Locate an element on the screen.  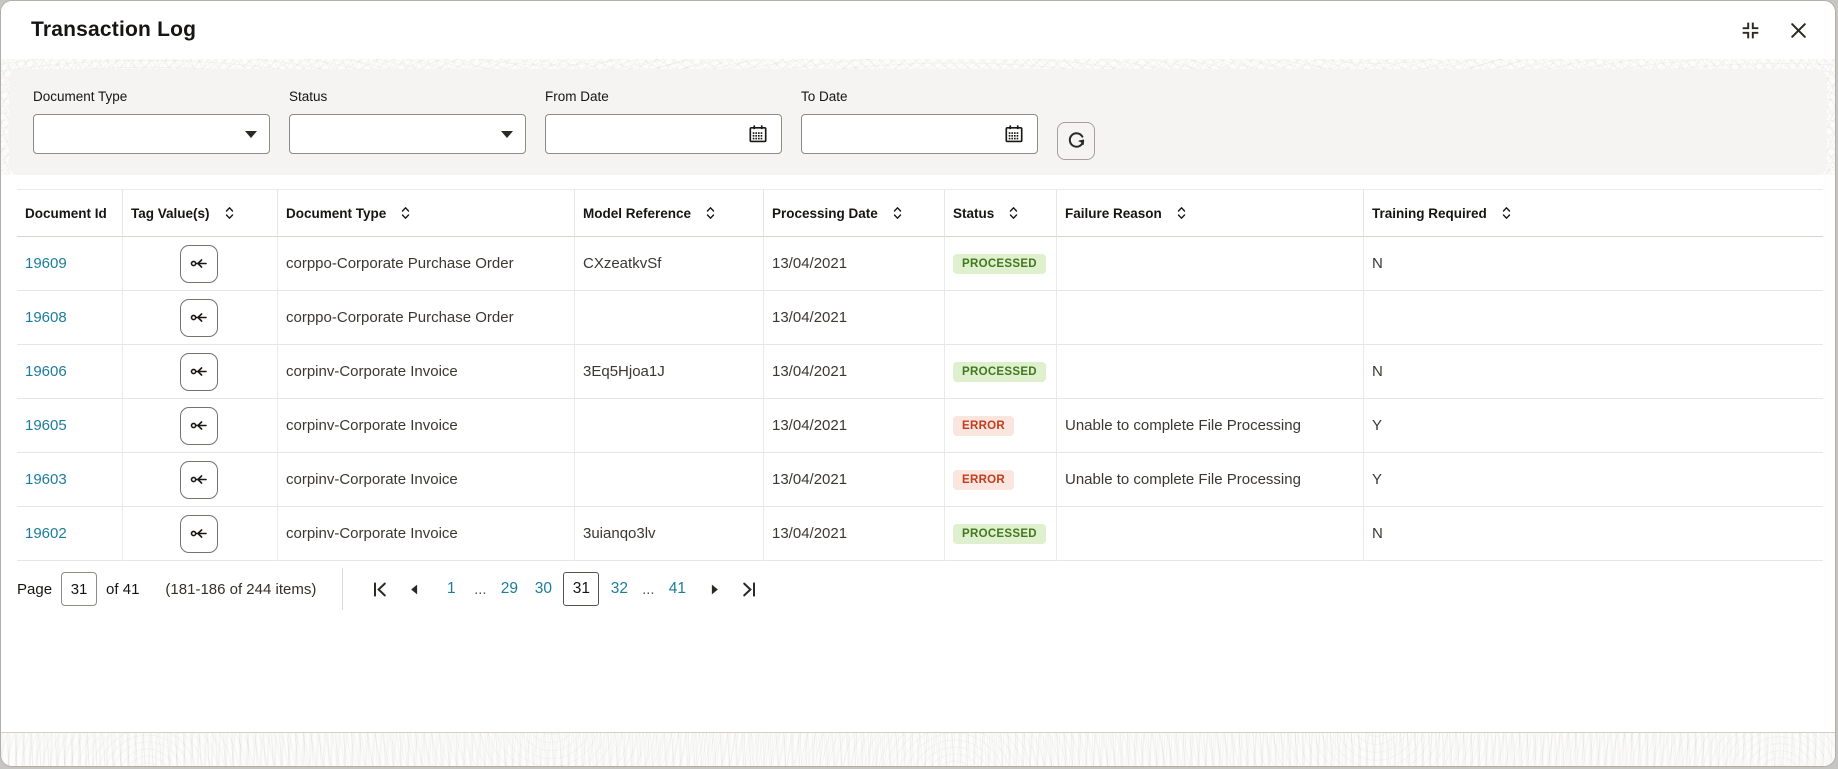
next-page-icon is located at coordinates (714, 589).